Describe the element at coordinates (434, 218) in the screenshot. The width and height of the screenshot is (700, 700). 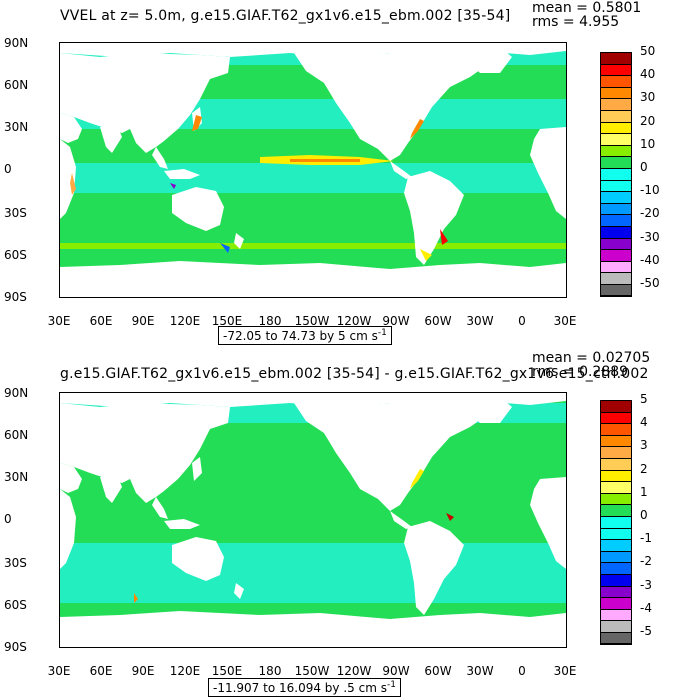
I see `south-america` at that location.